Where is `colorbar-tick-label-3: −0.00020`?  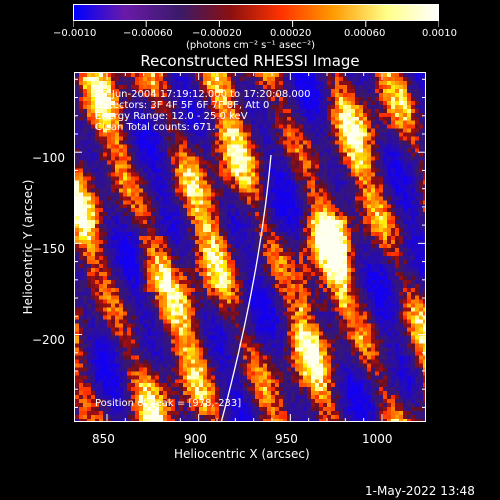
colorbar-tick-label-3: −0.00020 is located at coordinates (217, 33).